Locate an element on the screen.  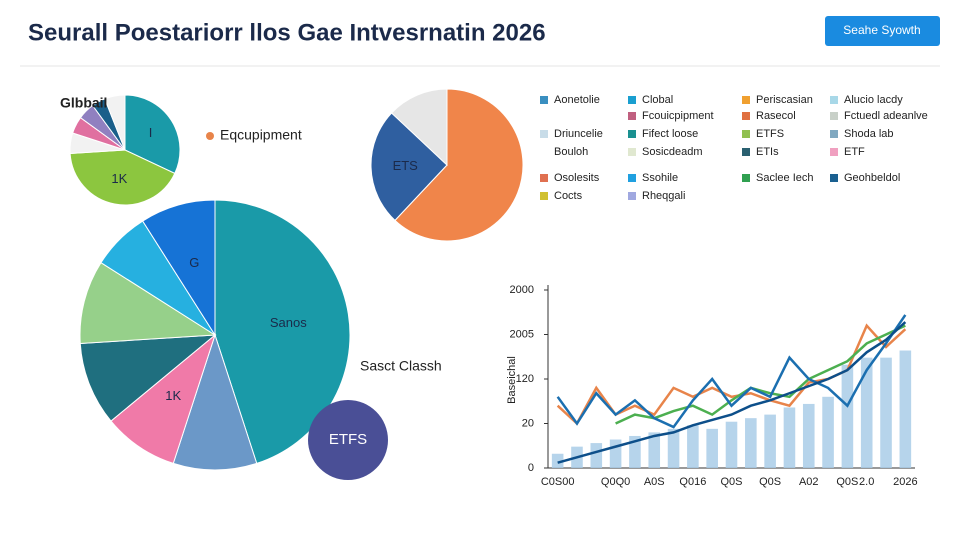
button-bg is located at coordinates (882, 31).